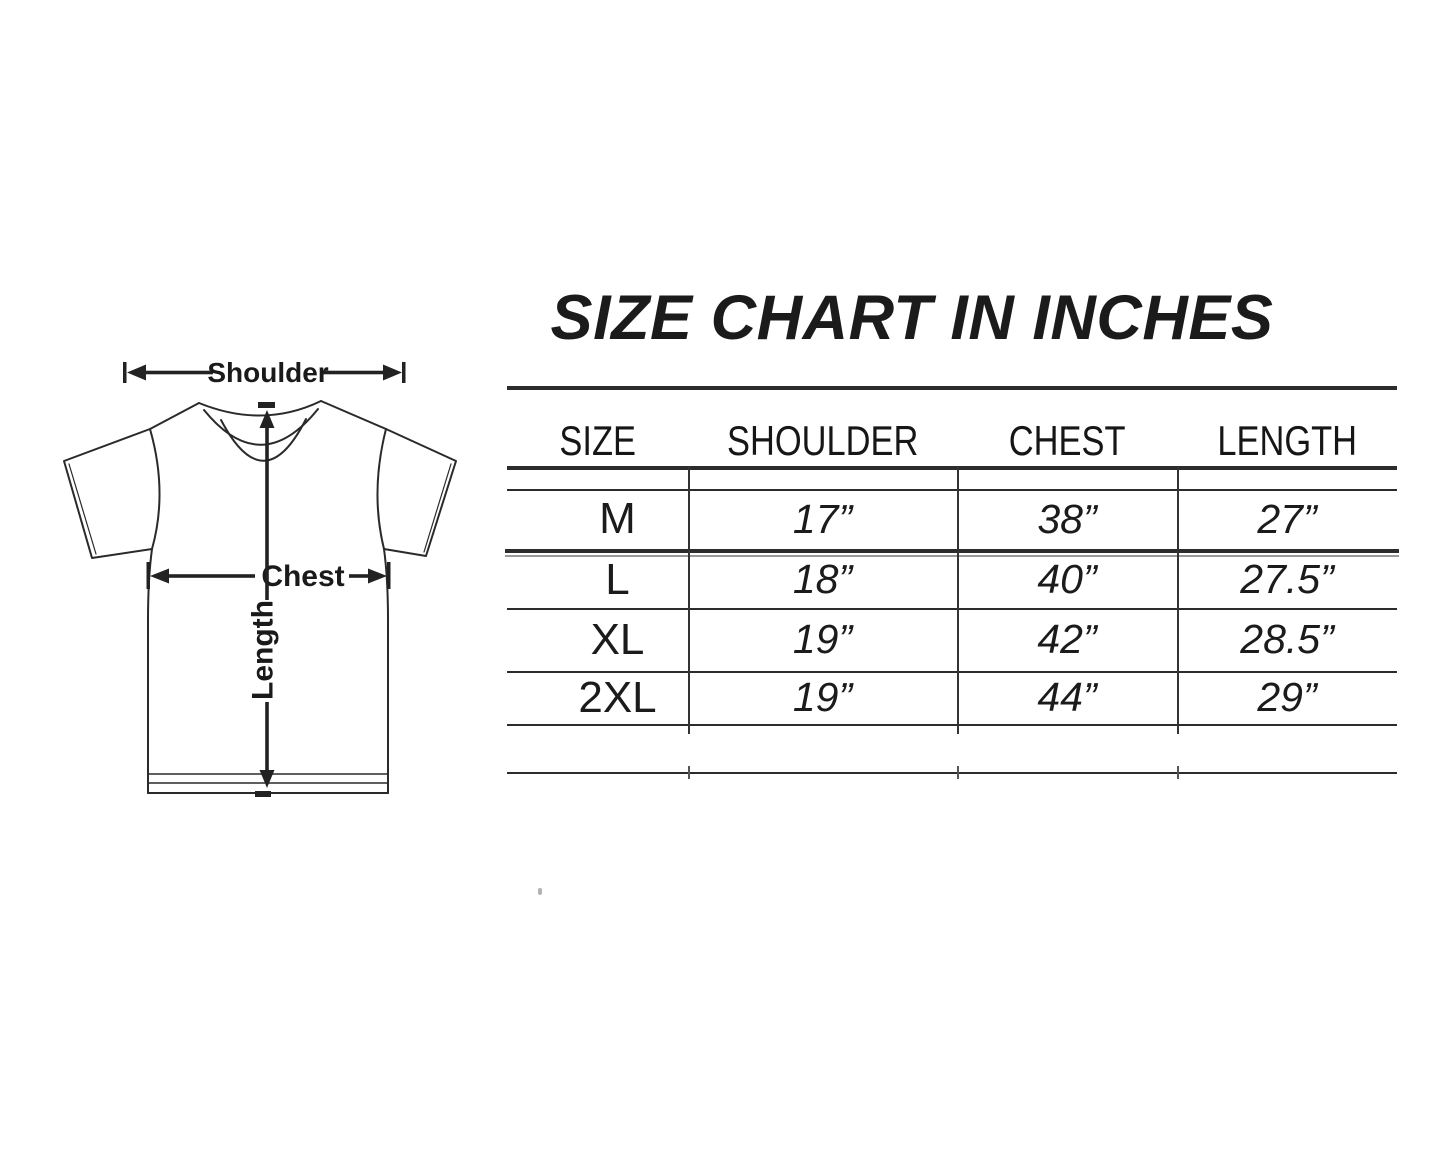 The width and height of the screenshot is (1445, 1155). What do you see at coordinates (822, 440) in the screenshot?
I see `column-header-shoulder: SHOULDER` at bounding box center [822, 440].